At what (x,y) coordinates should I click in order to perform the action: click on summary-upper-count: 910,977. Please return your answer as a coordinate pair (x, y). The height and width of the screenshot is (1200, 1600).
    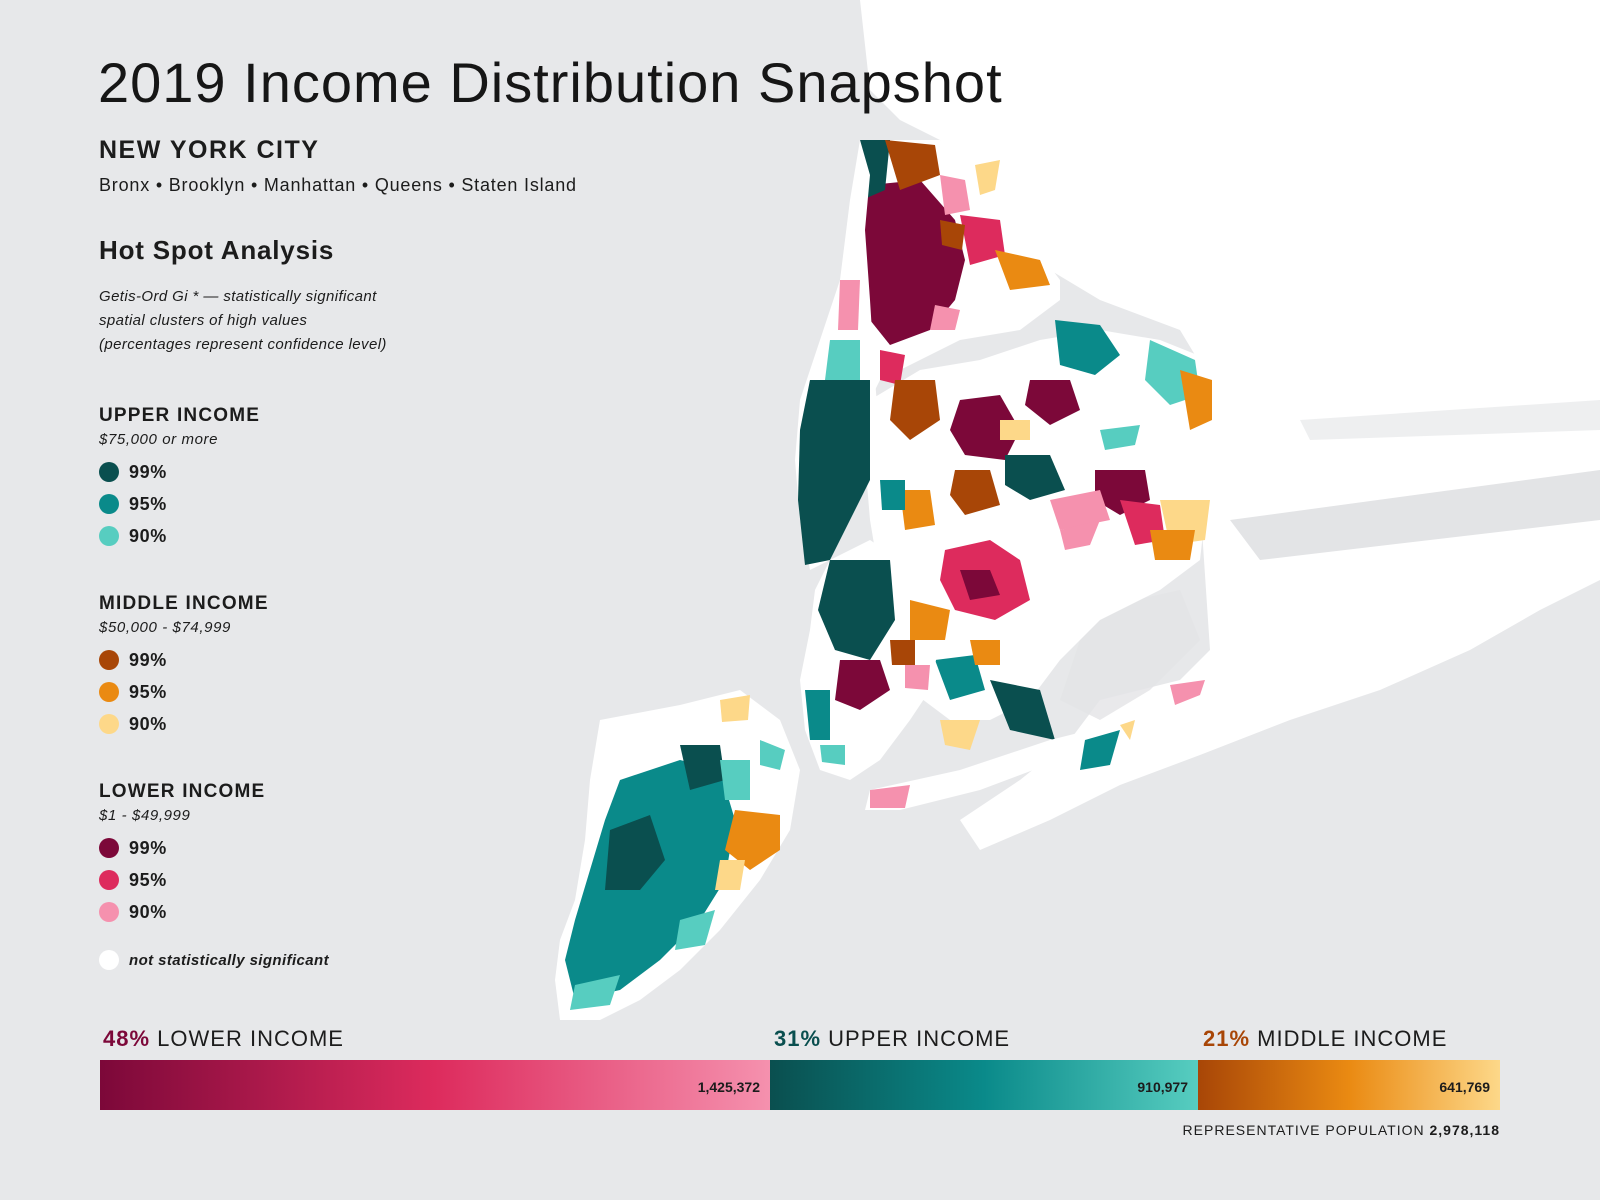
    Looking at the image, I should click on (1162, 1087).